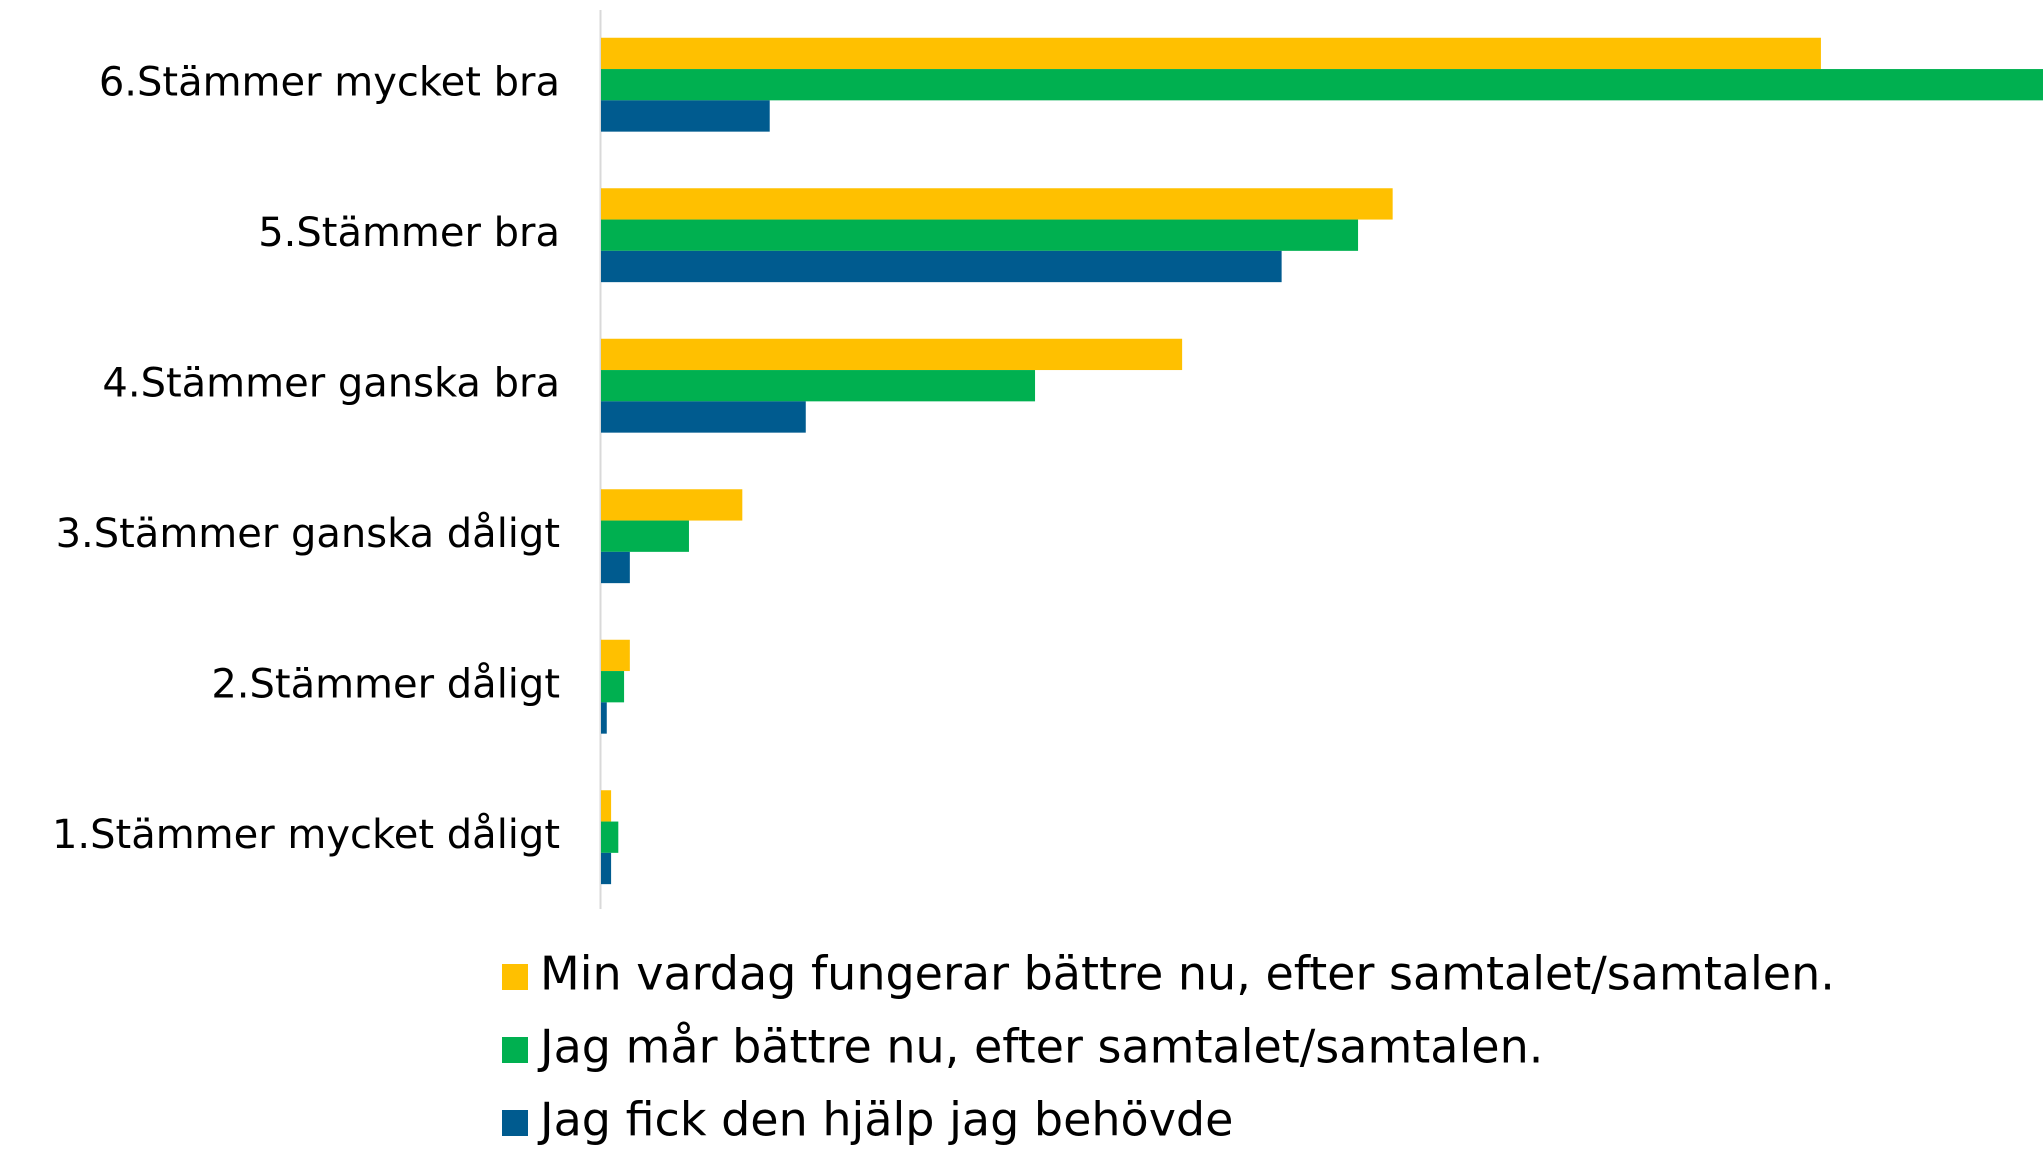  Describe the element at coordinates (385, 685) in the screenshot. I see `y-tick-label: 2.Stämmer dåligt` at that location.